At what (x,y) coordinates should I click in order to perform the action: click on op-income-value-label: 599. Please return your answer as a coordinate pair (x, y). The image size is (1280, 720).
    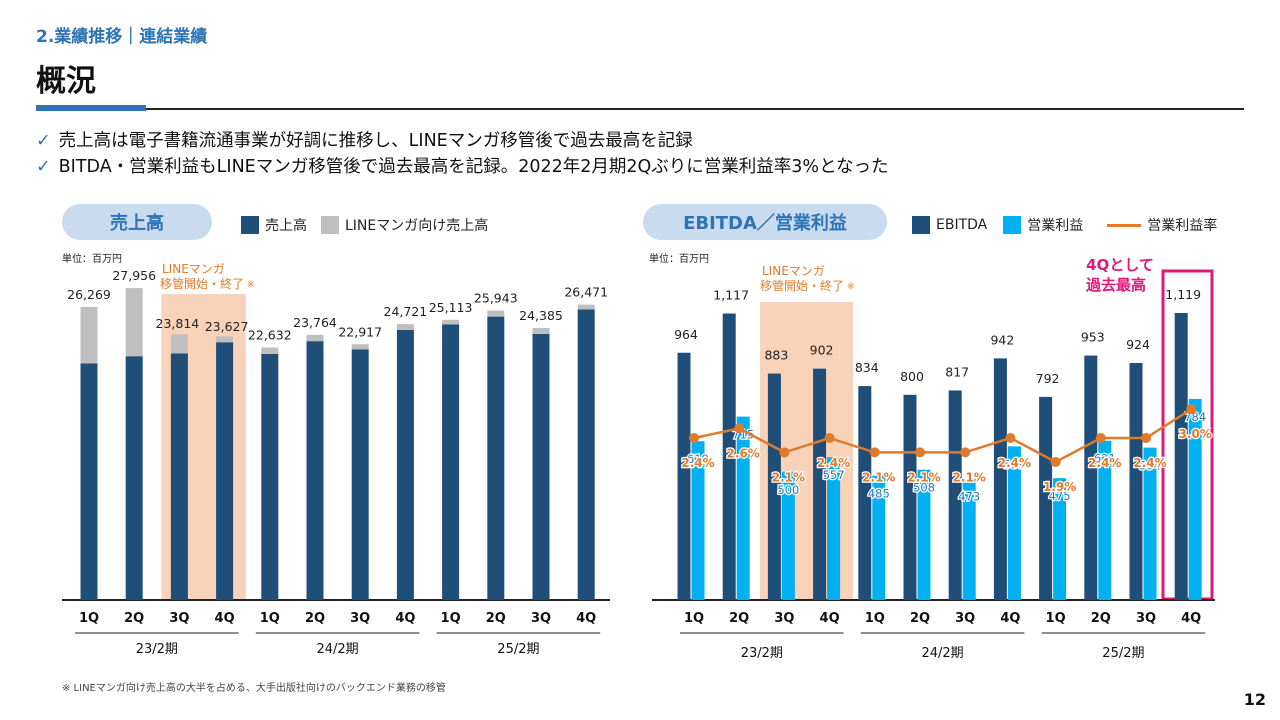
    Looking at the image, I should click on (1014, 464).